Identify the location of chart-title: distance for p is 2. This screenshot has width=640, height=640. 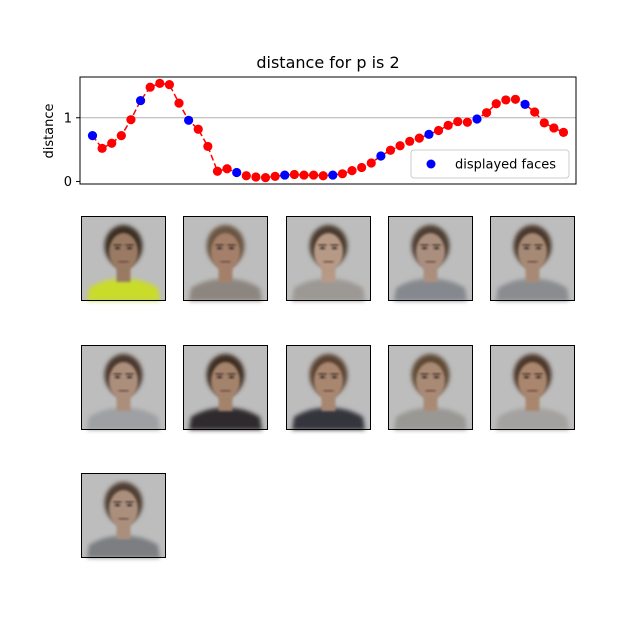
(327, 62).